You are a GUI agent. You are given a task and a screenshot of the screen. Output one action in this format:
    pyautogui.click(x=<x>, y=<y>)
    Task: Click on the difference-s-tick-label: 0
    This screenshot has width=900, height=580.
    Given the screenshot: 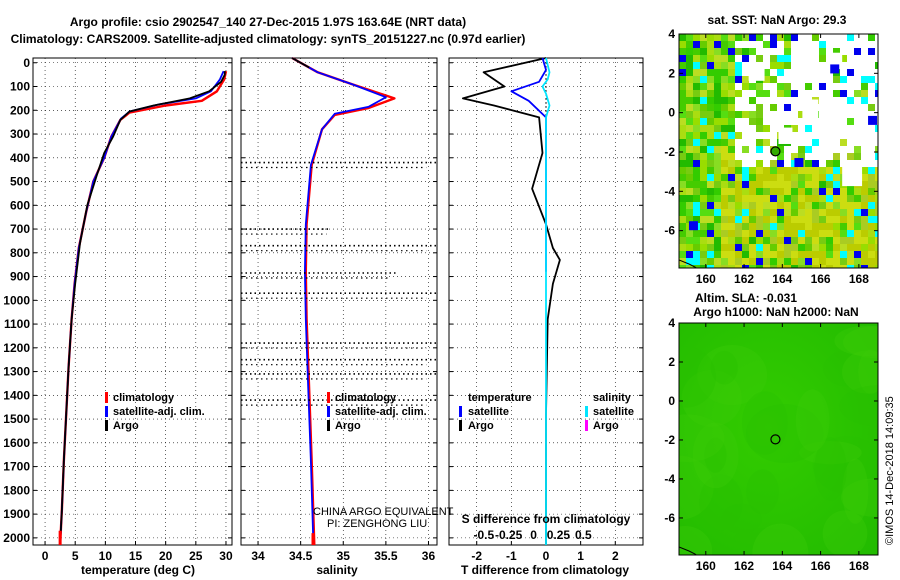 What is the action you would take?
    pyautogui.click(x=533, y=535)
    